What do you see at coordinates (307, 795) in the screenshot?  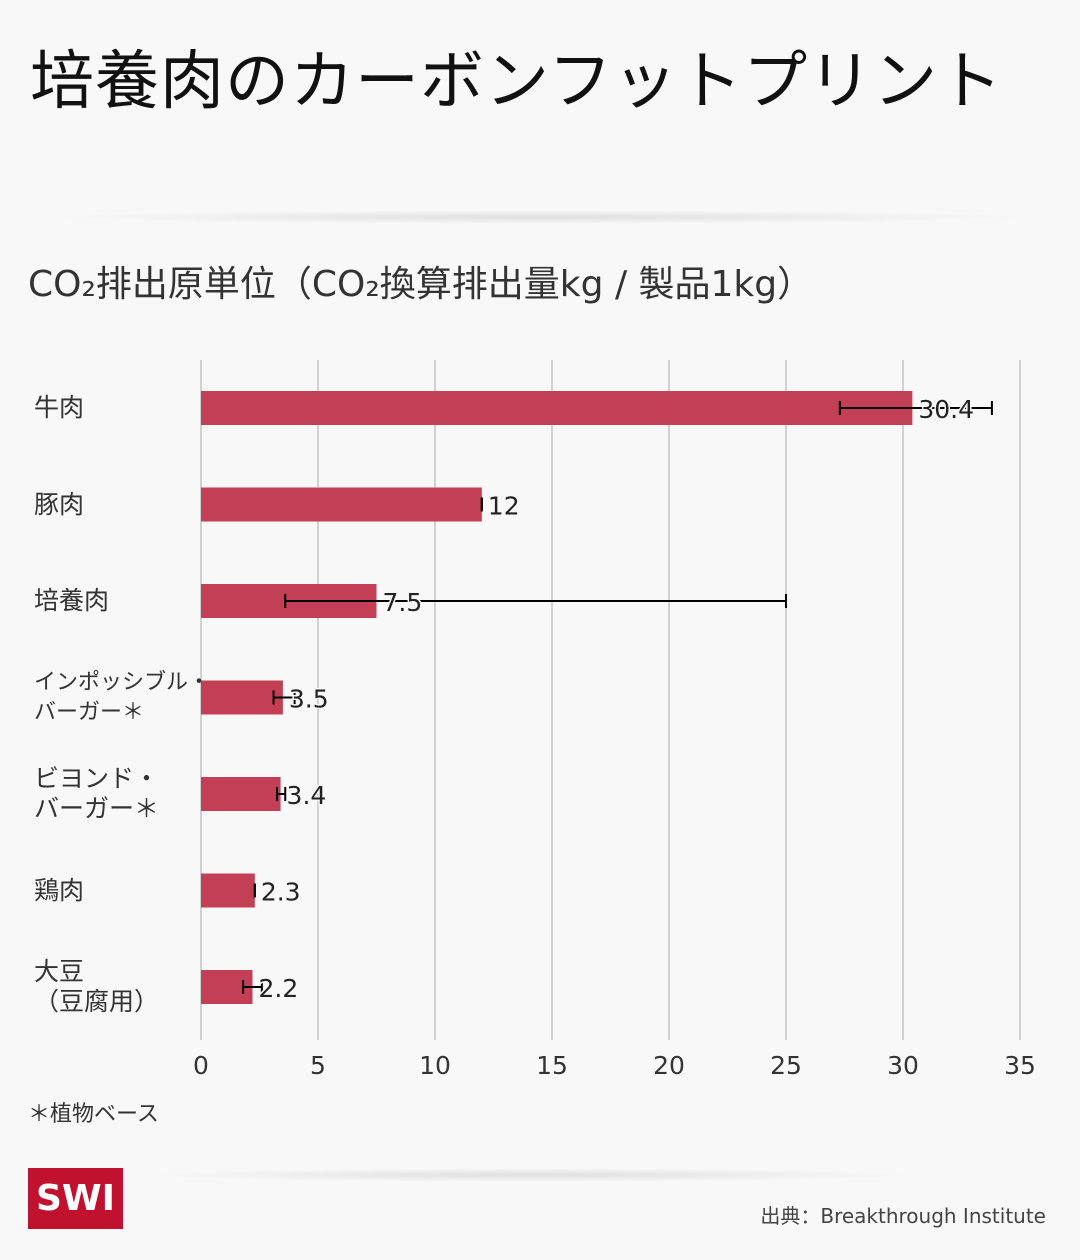 I see `data-label: 3.4` at bounding box center [307, 795].